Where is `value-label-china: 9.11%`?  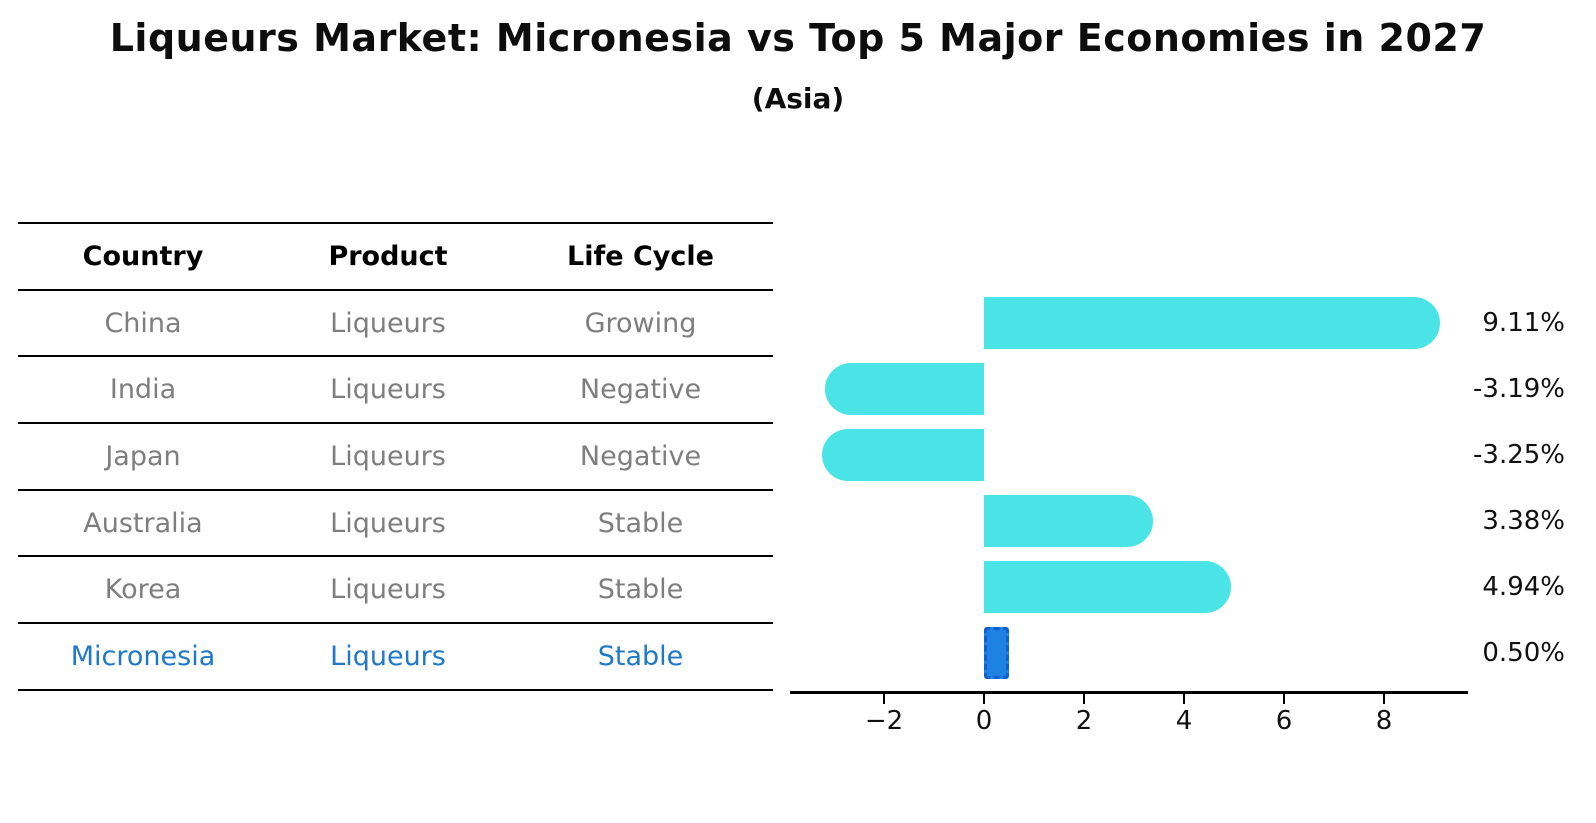
value-label-china: 9.11% is located at coordinates (1523, 323).